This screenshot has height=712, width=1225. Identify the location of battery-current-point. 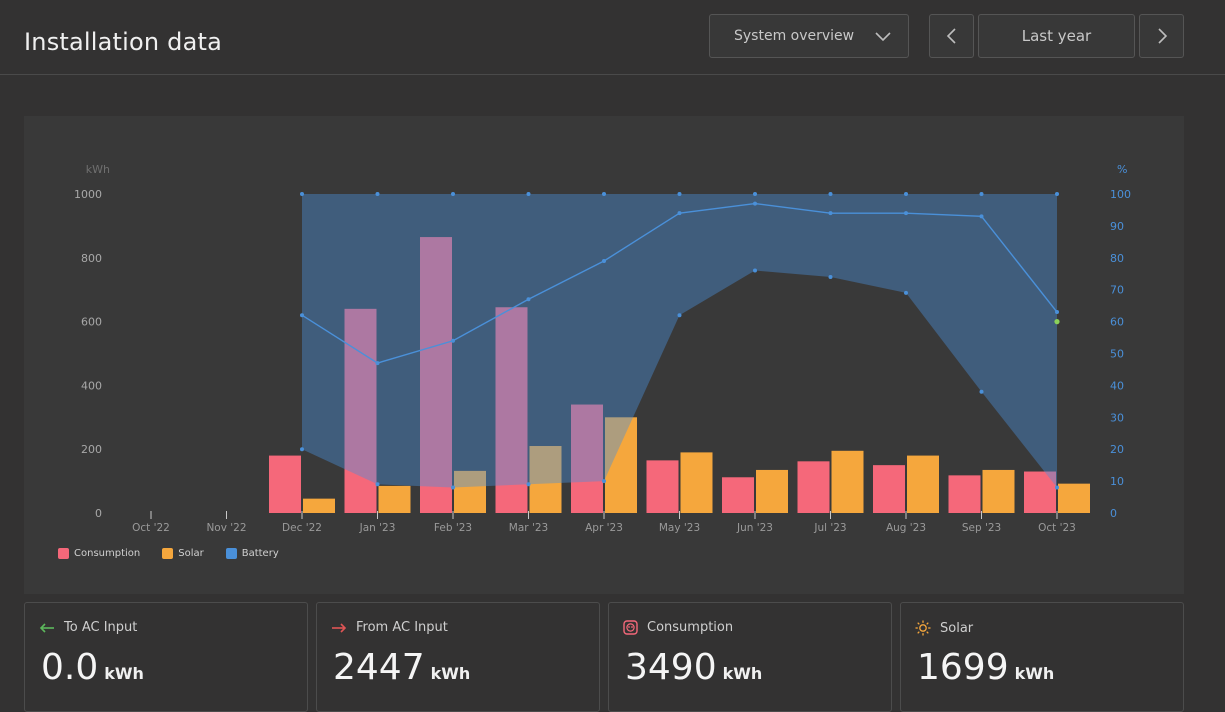
(1057, 322).